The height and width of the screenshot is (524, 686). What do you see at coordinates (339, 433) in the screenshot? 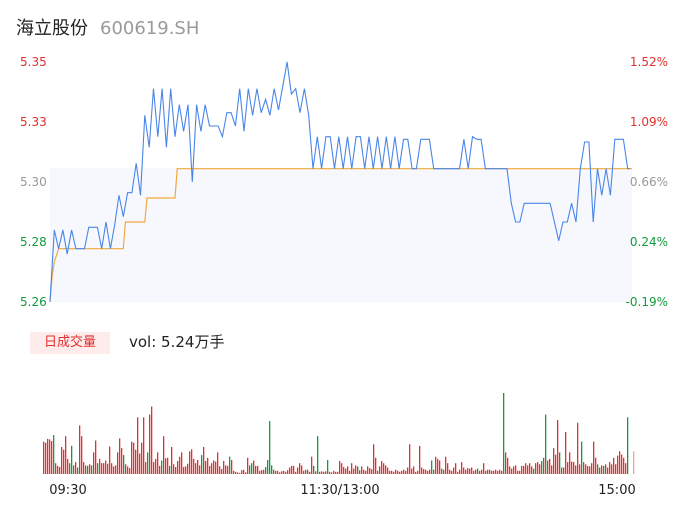
I see `volume-bars` at bounding box center [339, 433].